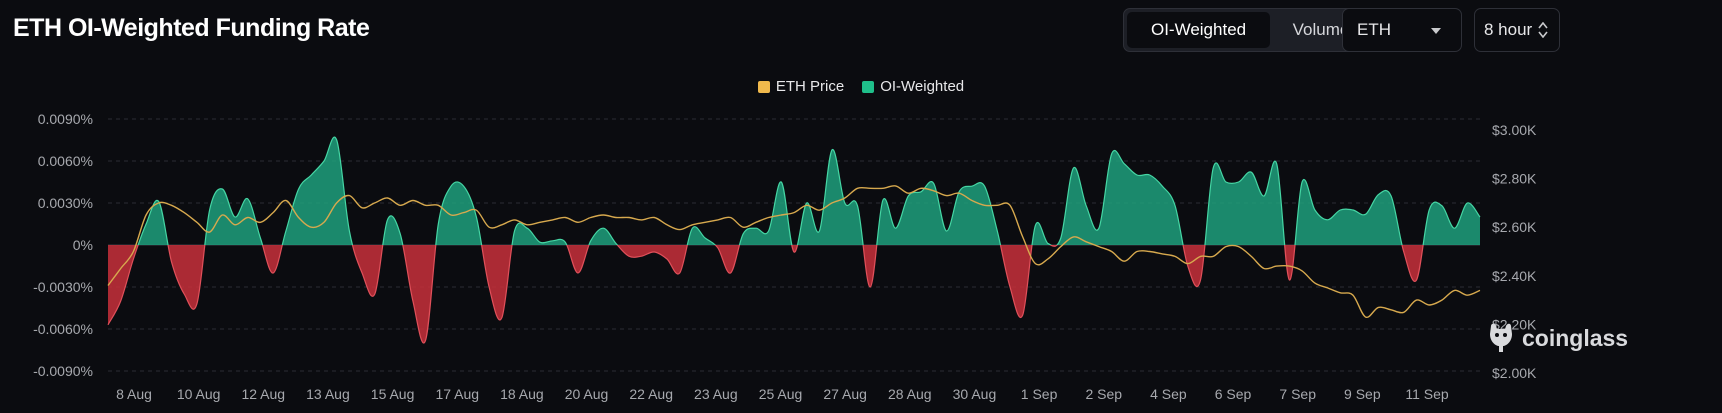 This screenshot has width=1722, height=413. Describe the element at coordinates (1103, 394) in the screenshot. I see `x-tick-label: 2 Sep` at that location.